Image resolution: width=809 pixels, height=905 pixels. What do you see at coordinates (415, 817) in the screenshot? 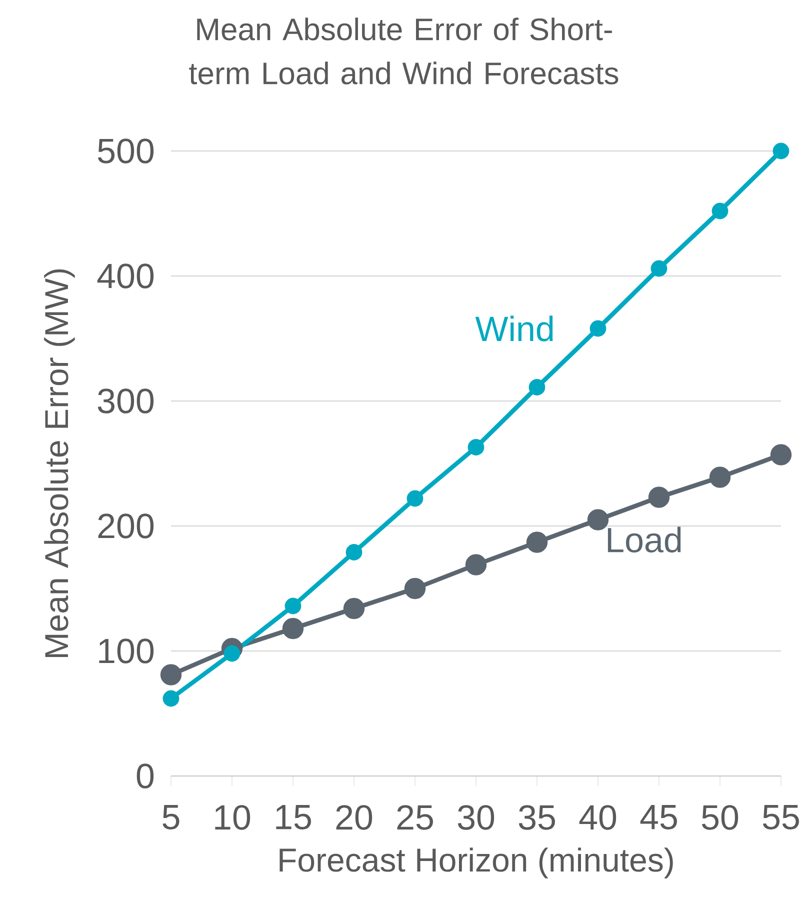
I see `x-tick-label: 25` at bounding box center [415, 817].